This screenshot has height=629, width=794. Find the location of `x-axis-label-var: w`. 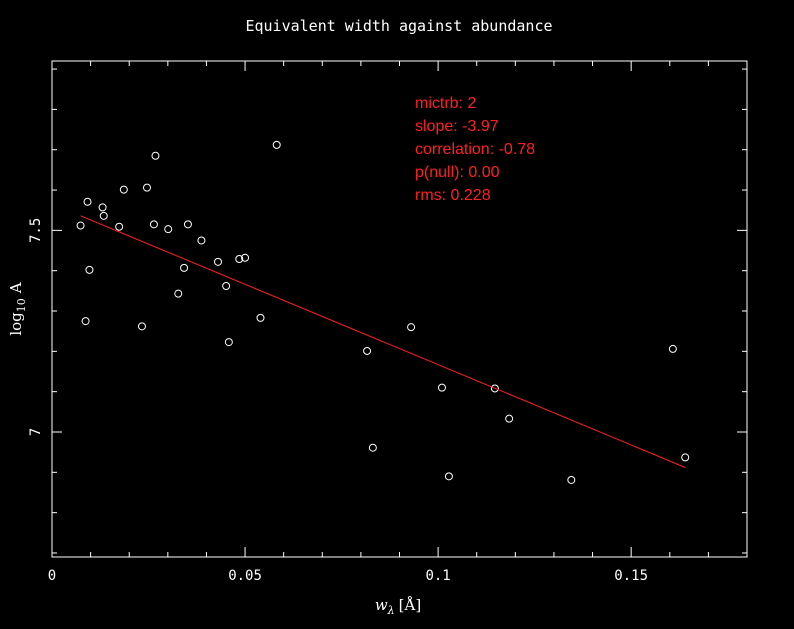

x-axis-label-var: w is located at coordinates (381, 605).